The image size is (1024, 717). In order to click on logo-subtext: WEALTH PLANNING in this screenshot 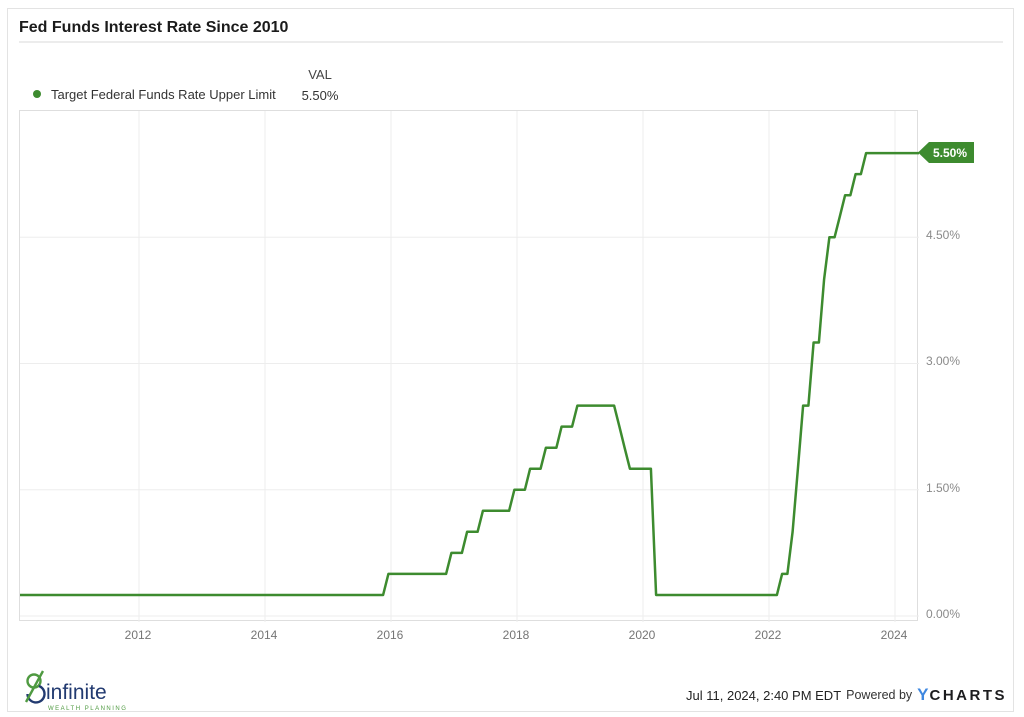, I will do `click(87, 709)`.